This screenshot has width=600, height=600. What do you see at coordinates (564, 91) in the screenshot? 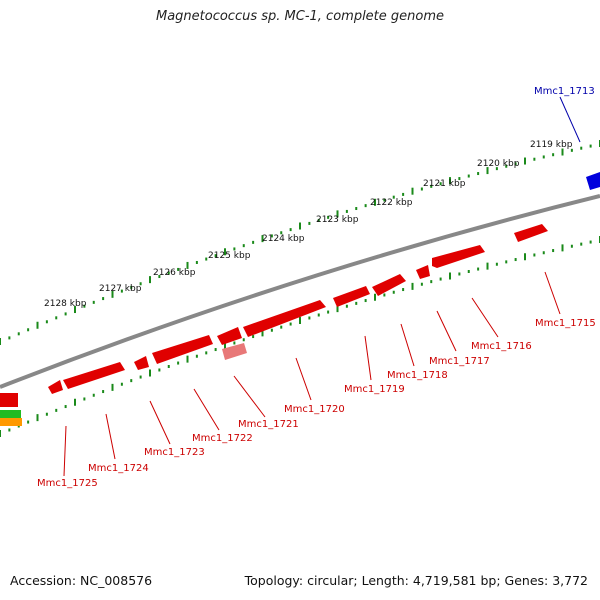
I see `gene-label-mmc1-1713: Mmc1_1713` at bounding box center [564, 91].